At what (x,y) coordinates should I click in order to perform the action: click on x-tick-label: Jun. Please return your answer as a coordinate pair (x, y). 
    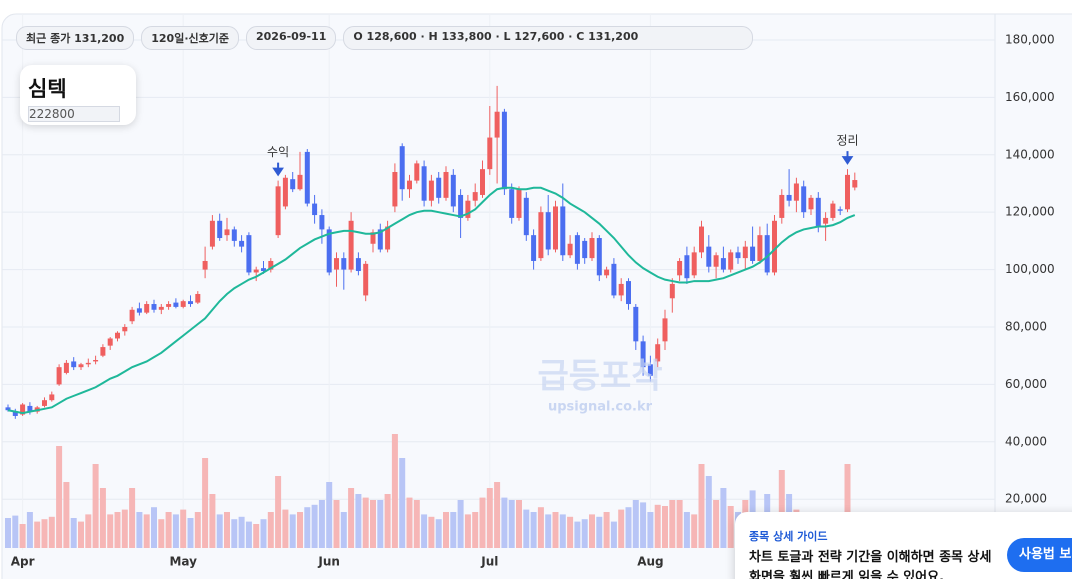
    Looking at the image, I should click on (328, 562).